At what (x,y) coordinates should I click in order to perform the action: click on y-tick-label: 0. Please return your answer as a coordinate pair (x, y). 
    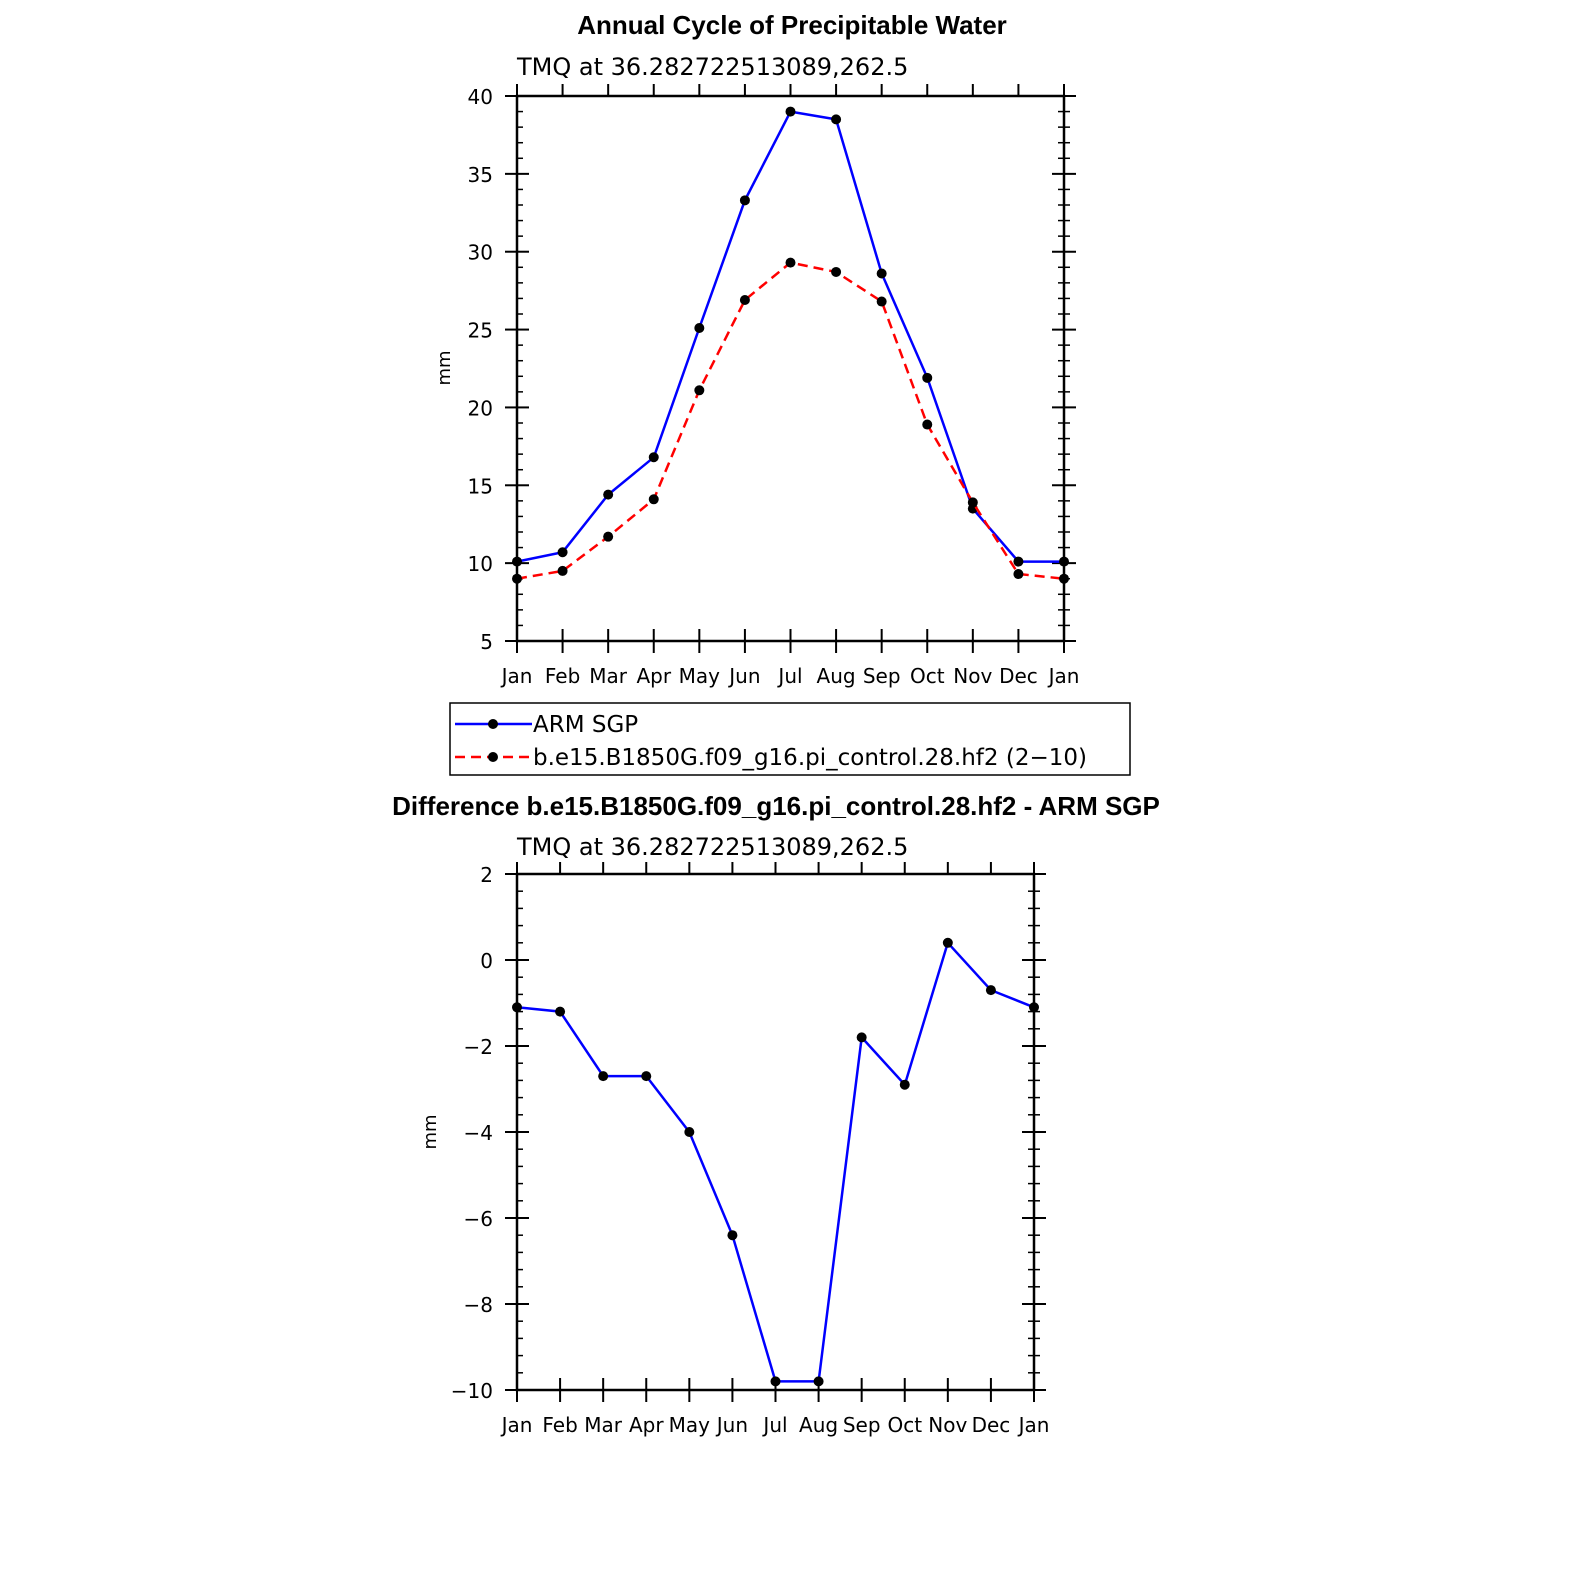
    Looking at the image, I should click on (486, 961).